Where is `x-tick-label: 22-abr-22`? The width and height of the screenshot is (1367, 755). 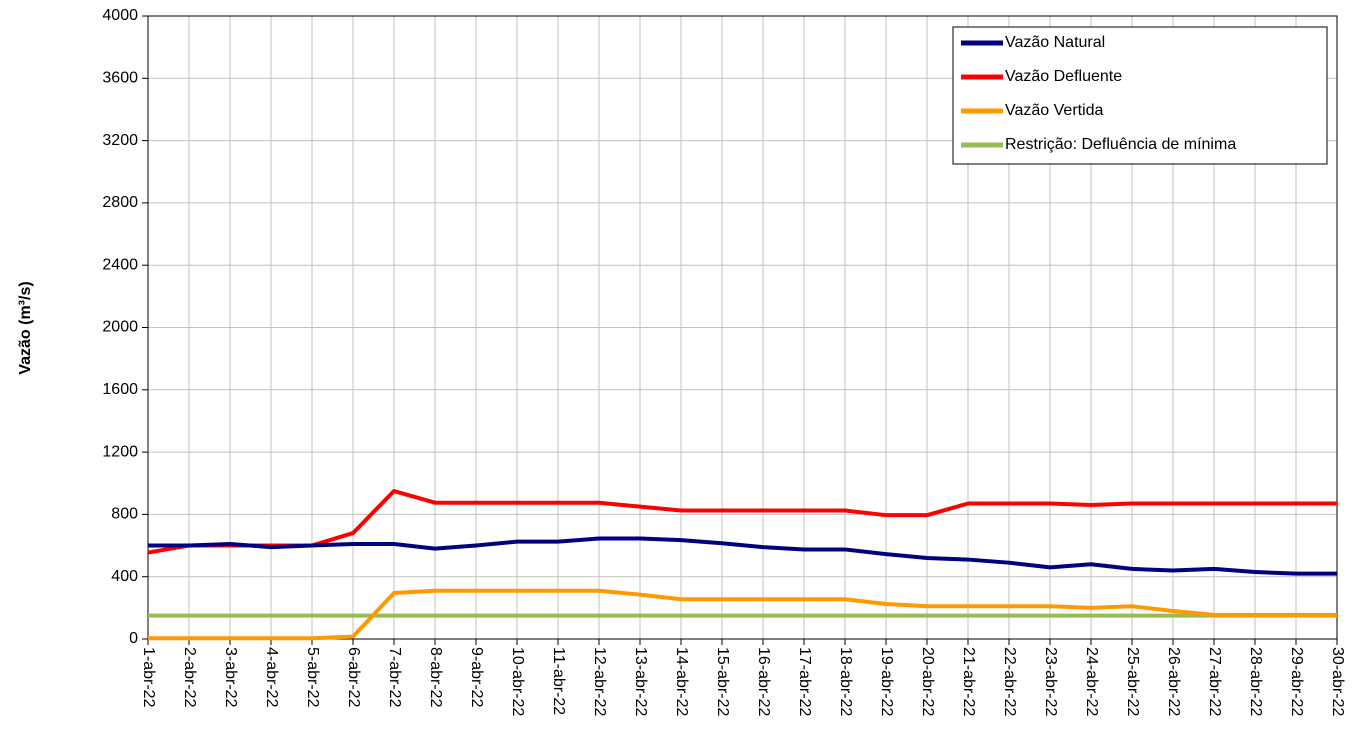 x-tick-label: 22-abr-22 is located at coordinates (1009, 681).